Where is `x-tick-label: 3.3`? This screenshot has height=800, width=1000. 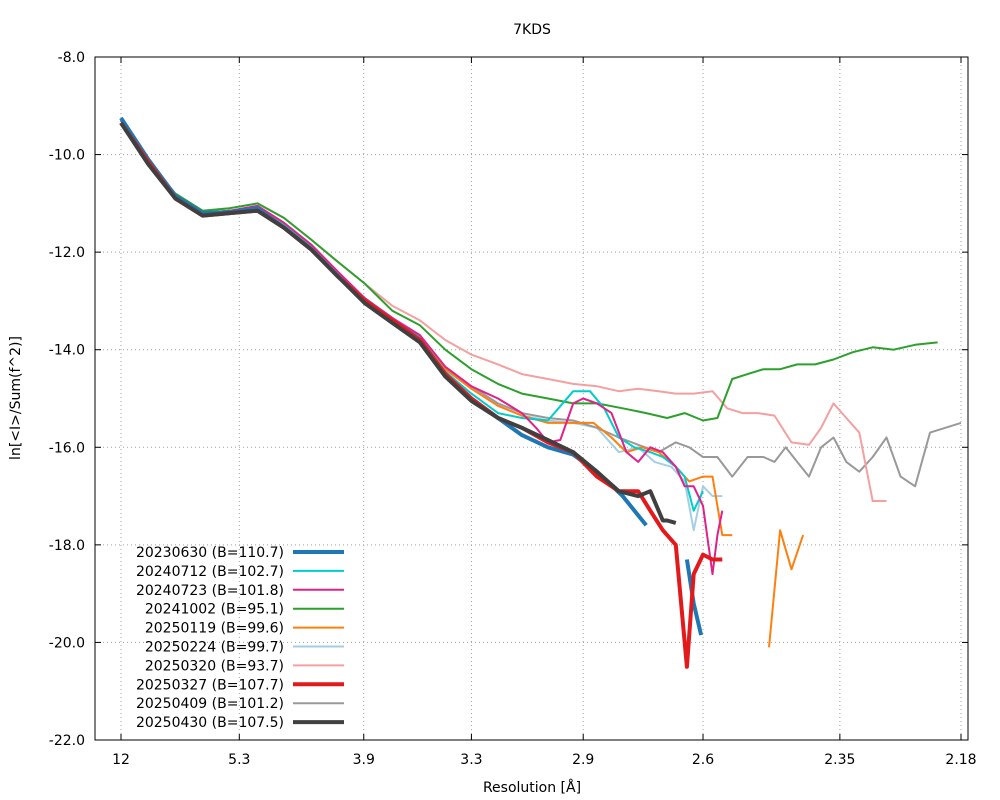 x-tick-label: 3.3 is located at coordinates (471, 760).